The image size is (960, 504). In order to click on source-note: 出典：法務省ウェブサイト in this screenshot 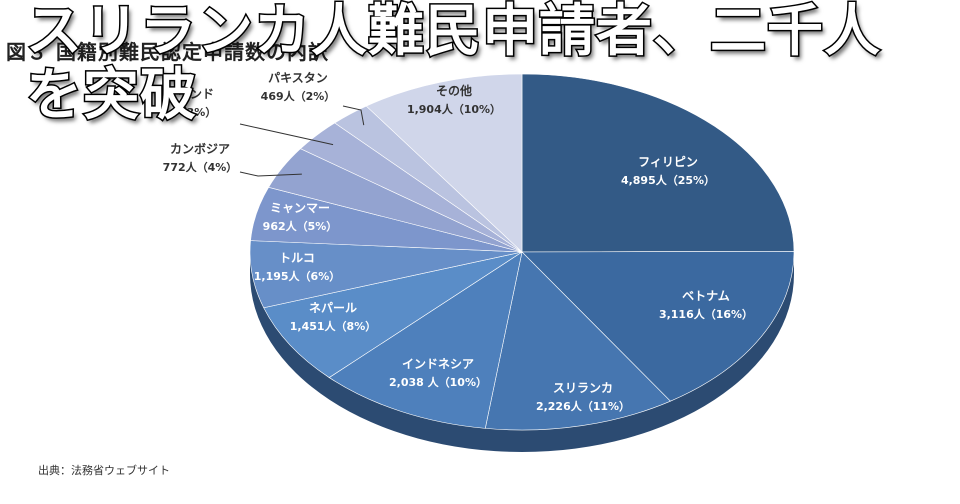, I will do `click(104, 470)`.